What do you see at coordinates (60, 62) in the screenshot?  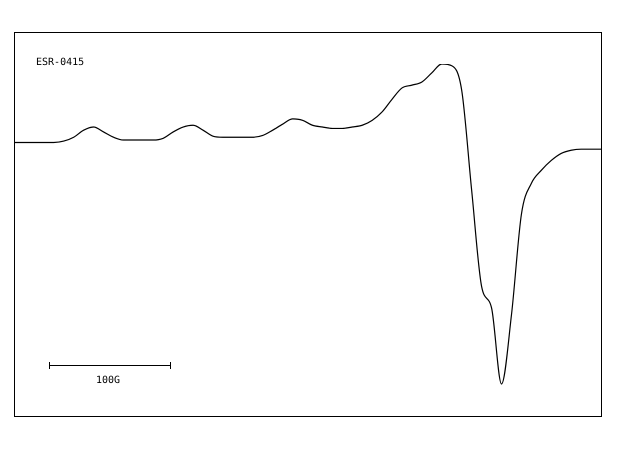 I see `annotation: ESR-0415` at bounding box center [60, 62].